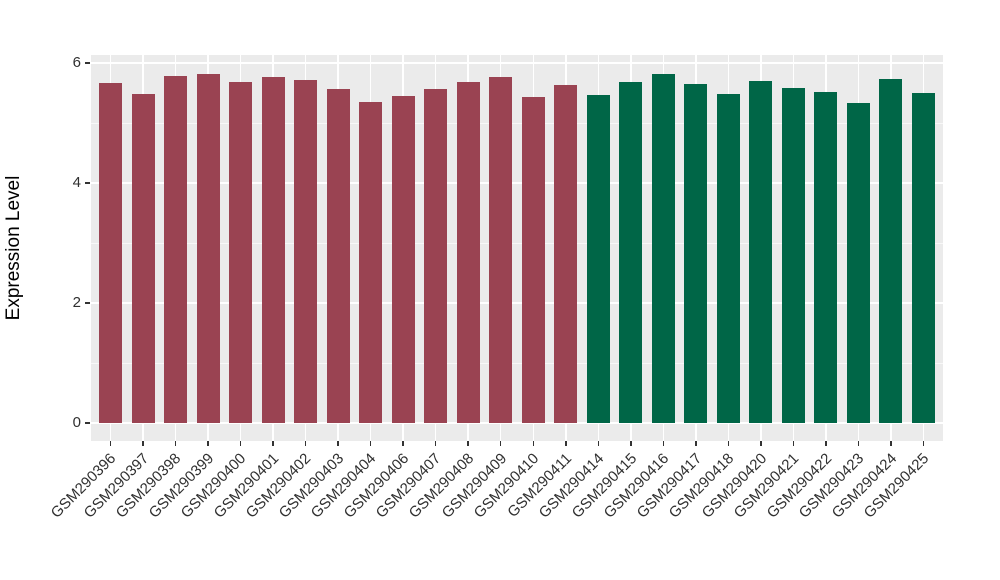 This screenshot has height=580, width=1000. What do you see at coordinates (891, 251) in the screenshot?
I see `bar-GSM290424` at bounding box center [891, 251].